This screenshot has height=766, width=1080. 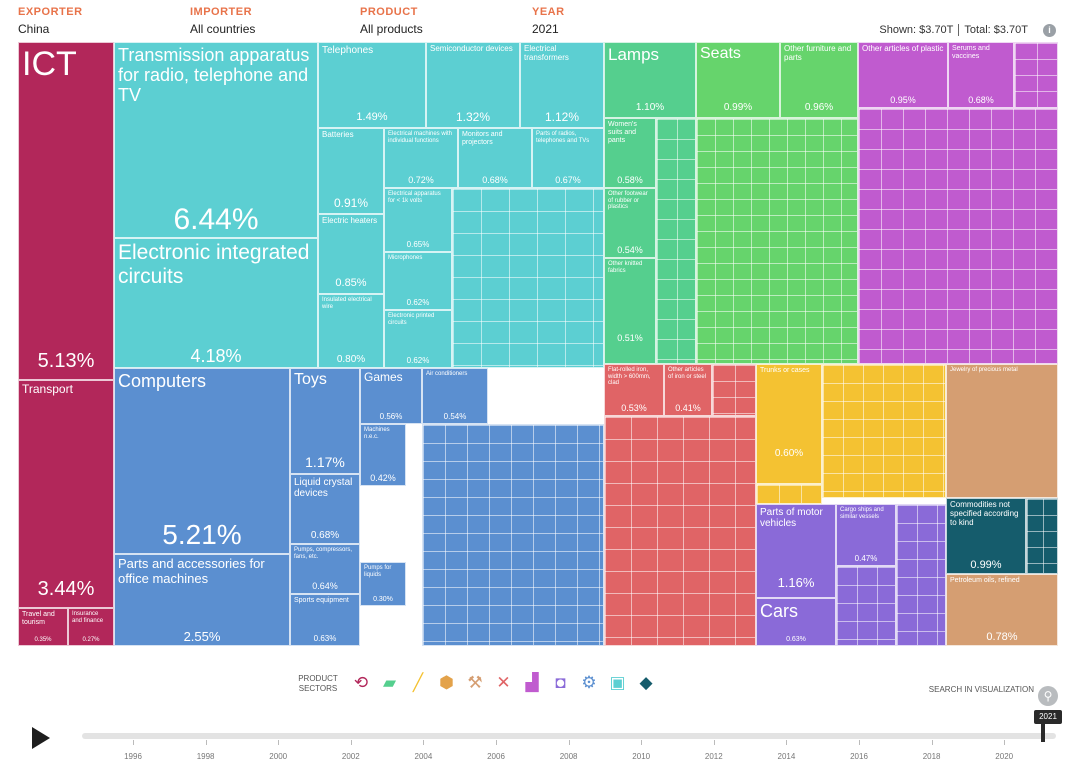 What do you see at coordinates (391, 21) in the screenshot?
I see `product-selector: PRODUCT All products` at bounding box center [391, 21].